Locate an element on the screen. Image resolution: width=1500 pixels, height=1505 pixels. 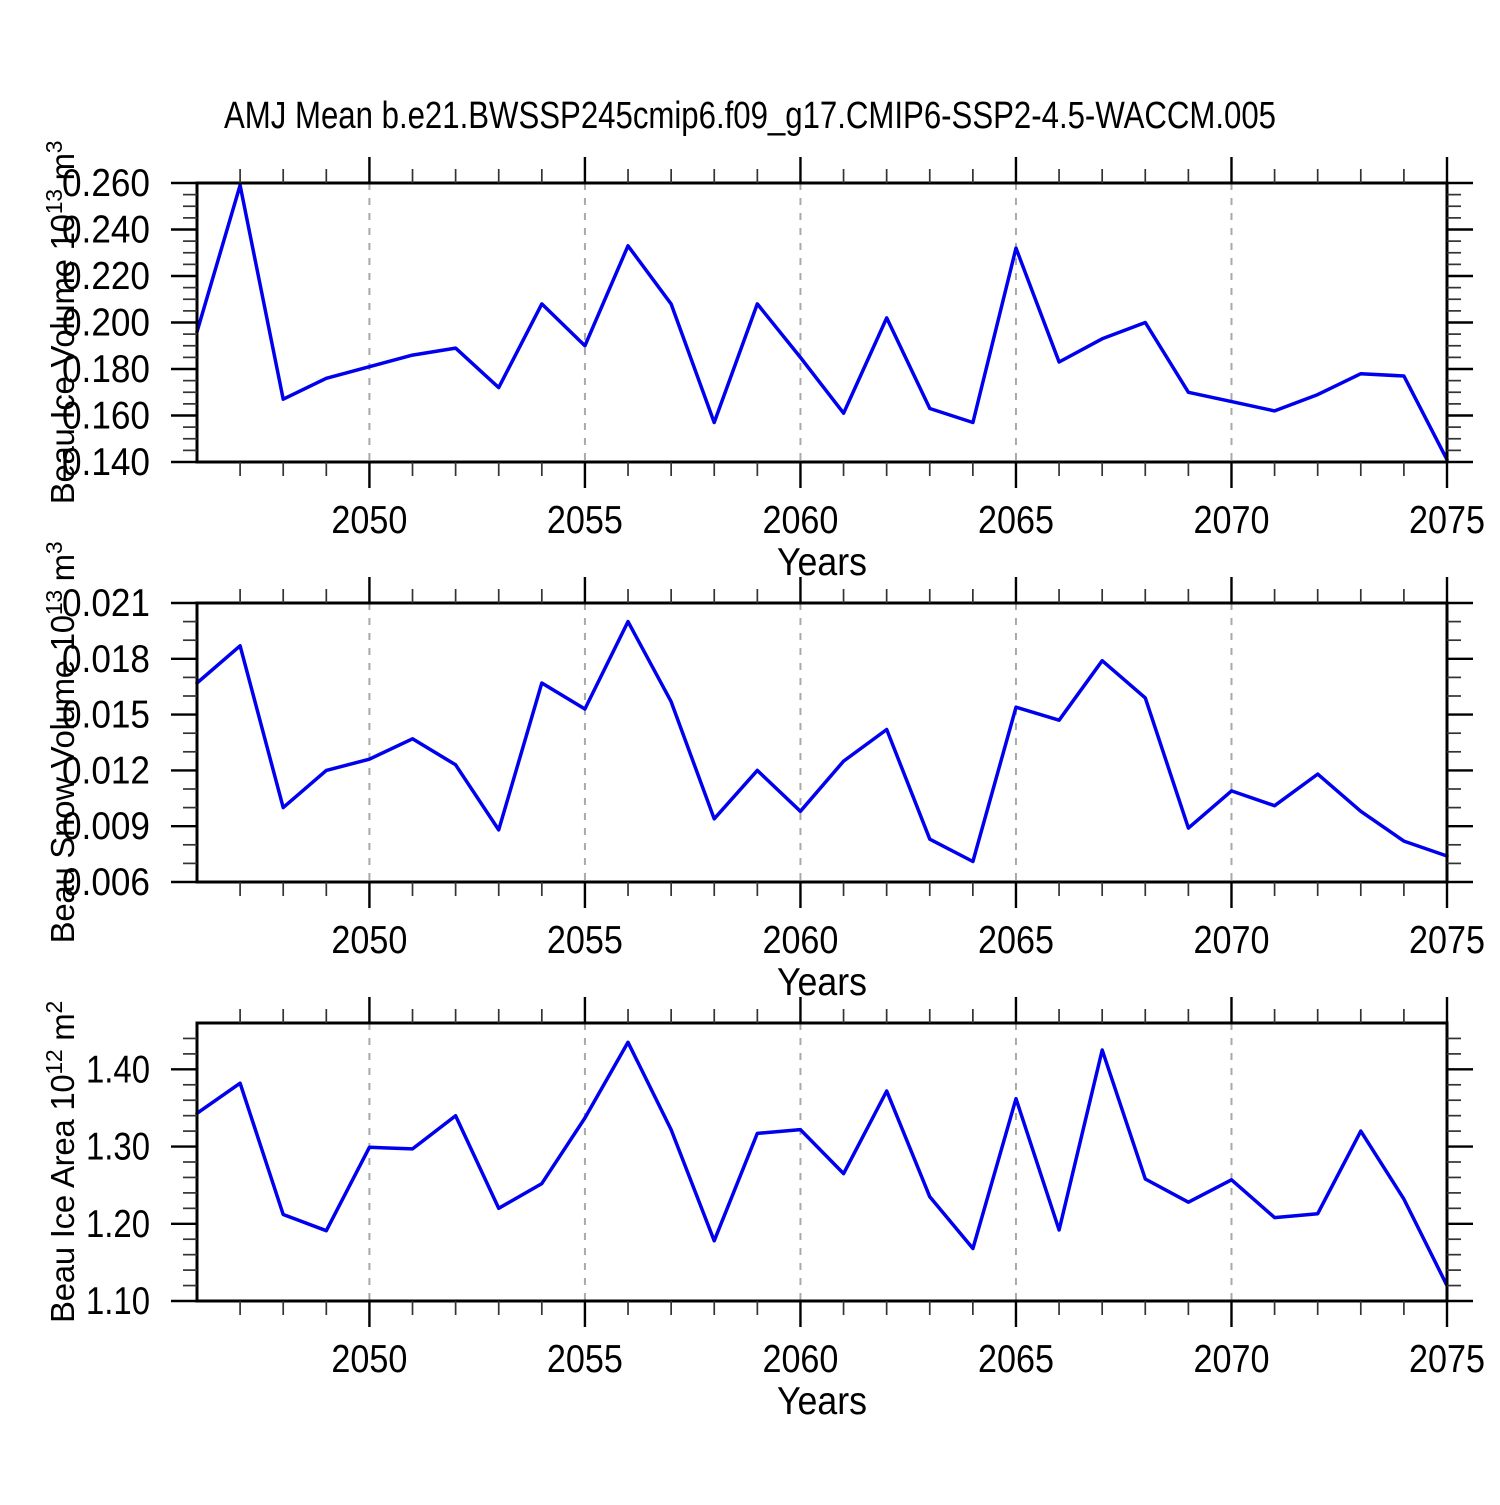
y-tick-label: 0.160 is located at coordinates (106, 416).